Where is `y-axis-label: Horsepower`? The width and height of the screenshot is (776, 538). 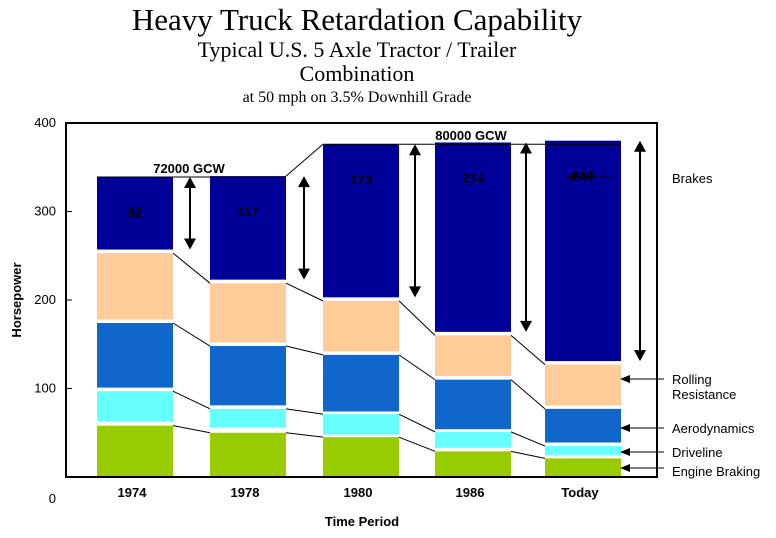
y-axis-label: Horsepower is located at coordinates (16, 299).